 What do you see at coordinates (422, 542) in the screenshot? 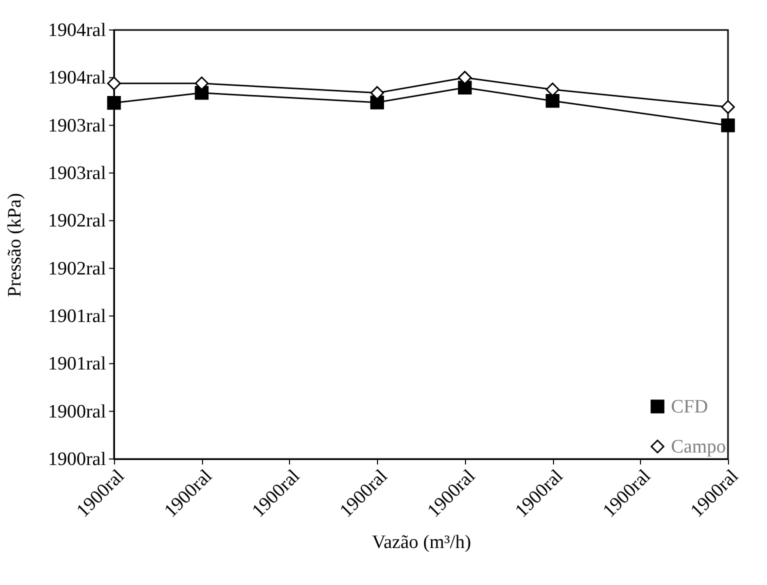
I see `x-axis-title: Vazão (m³/h)` at bounding box center [422, 542].